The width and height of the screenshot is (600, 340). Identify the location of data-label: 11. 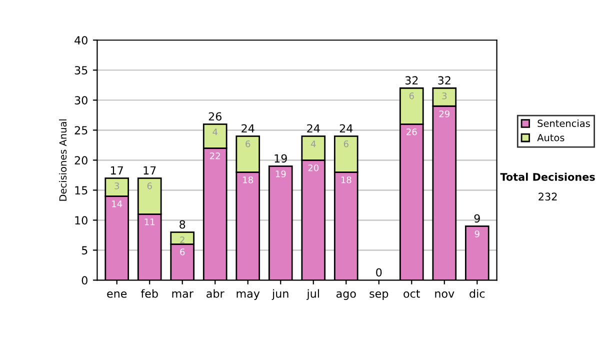
(149, 222).